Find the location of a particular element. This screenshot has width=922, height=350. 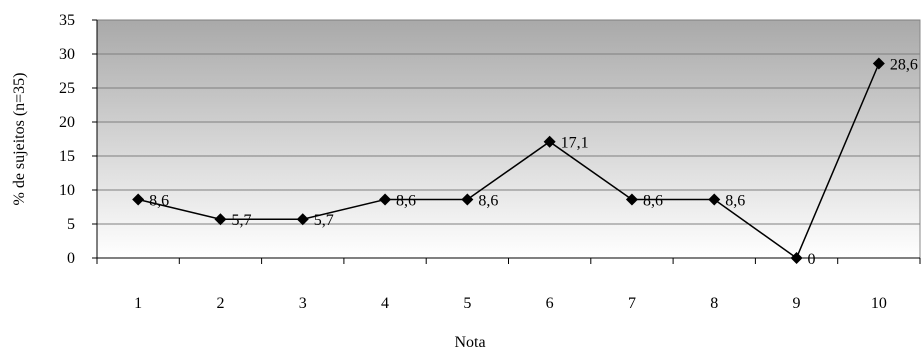

y-tick-label: 25 is located at coordinates (67, 88).